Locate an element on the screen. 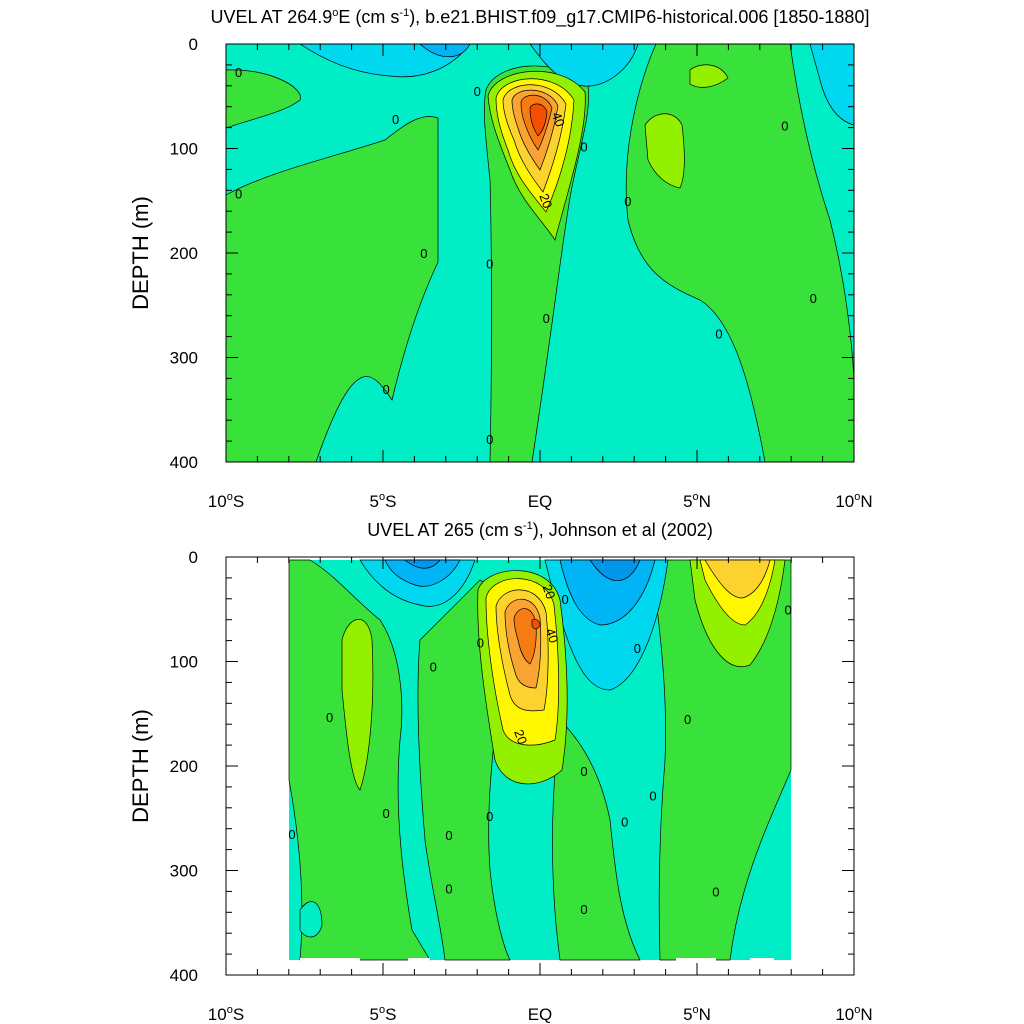 The width and height of the screenshot is (1024, 1024). eastern-jet is located at coordinates (737, 579).